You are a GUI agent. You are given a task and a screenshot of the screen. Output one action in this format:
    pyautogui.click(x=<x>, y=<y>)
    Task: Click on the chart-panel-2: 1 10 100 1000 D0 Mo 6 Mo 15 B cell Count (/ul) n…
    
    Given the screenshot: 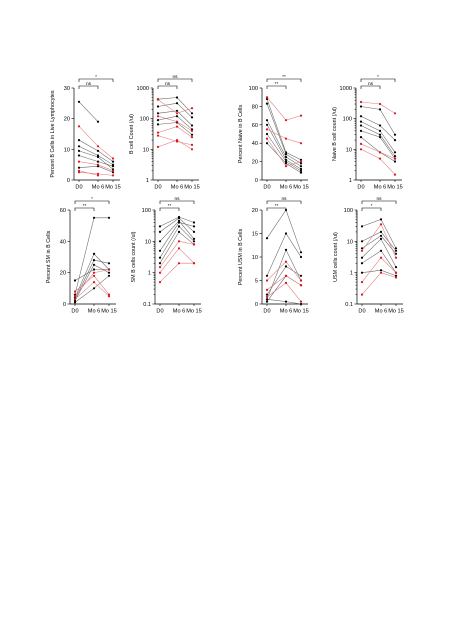 What is the action you would take?
    pyautogui.click(x=164, y=132)
    